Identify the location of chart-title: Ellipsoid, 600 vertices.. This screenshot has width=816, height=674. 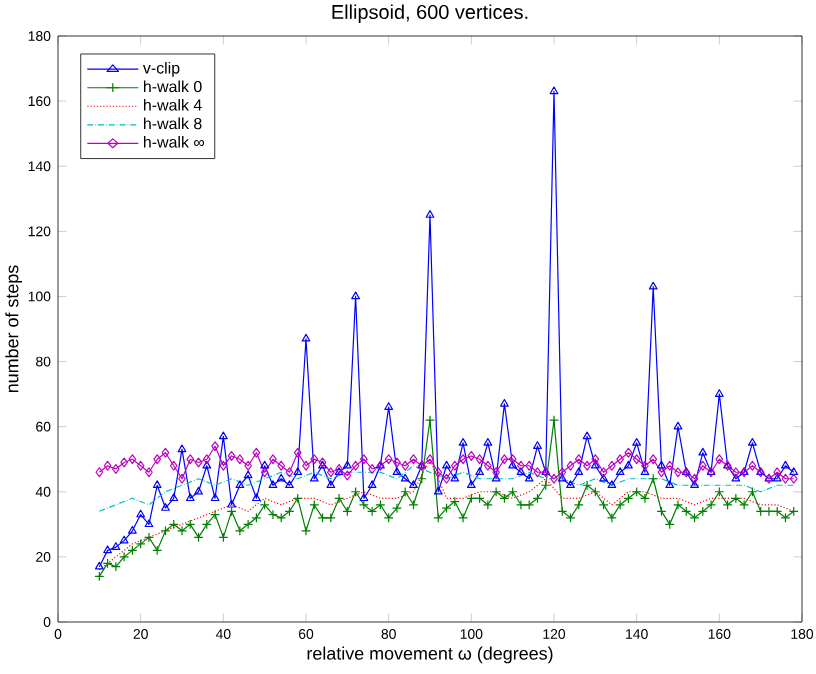
(430, 13).